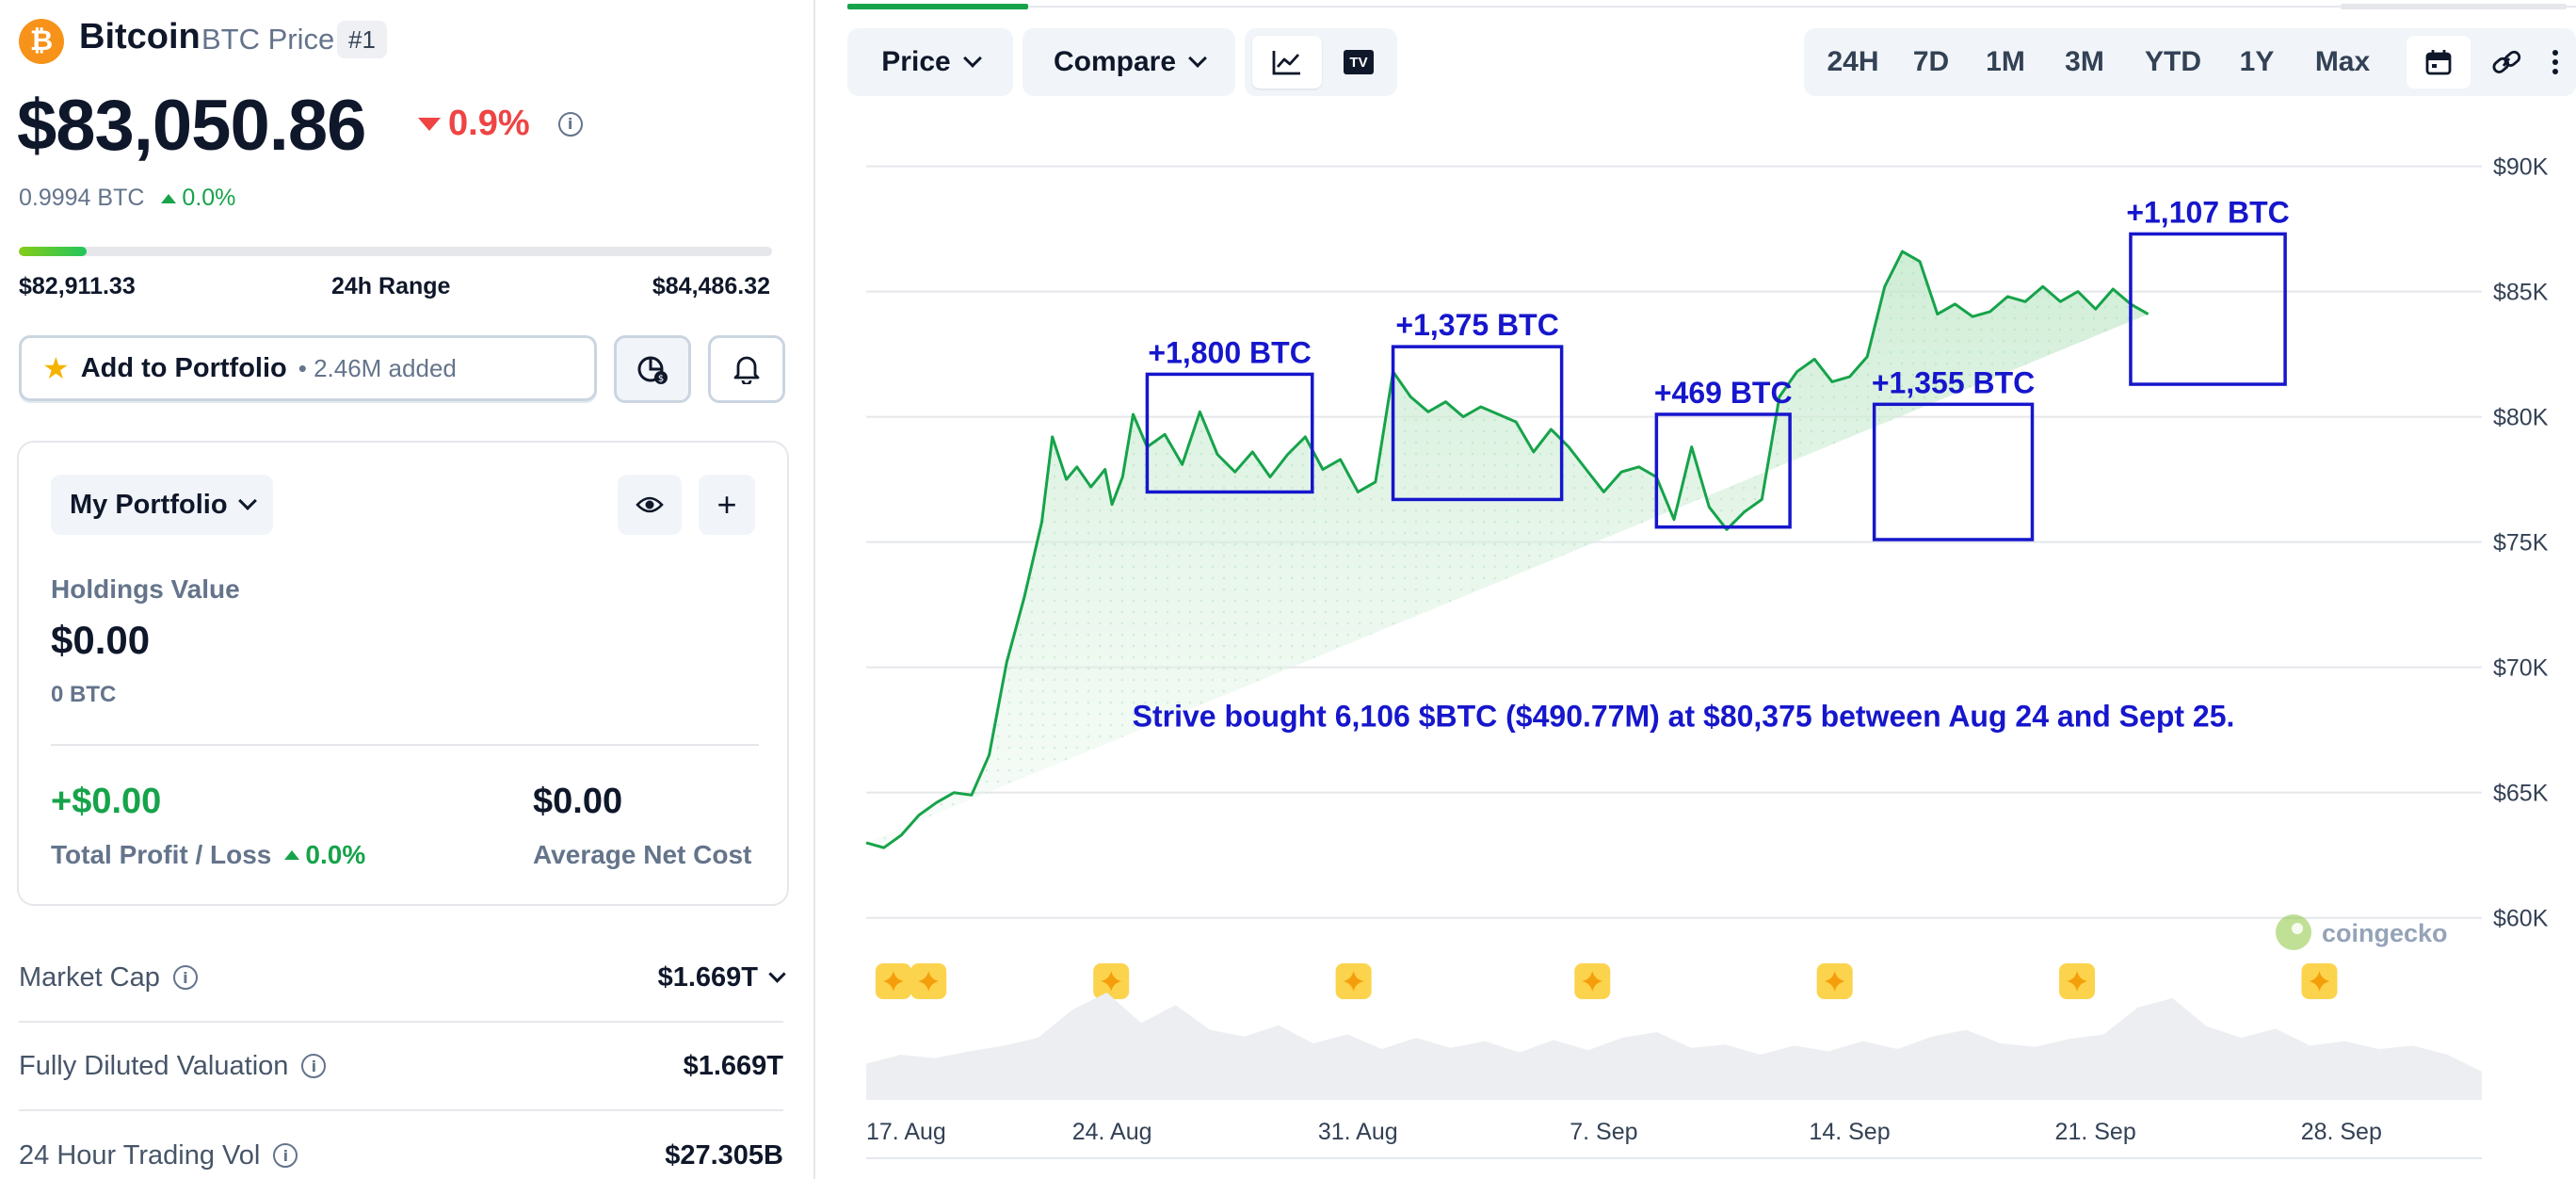 The width and height of the screenshot is (2576, 1179). I want to click on more-vertical-icon, so click(2555, 62).